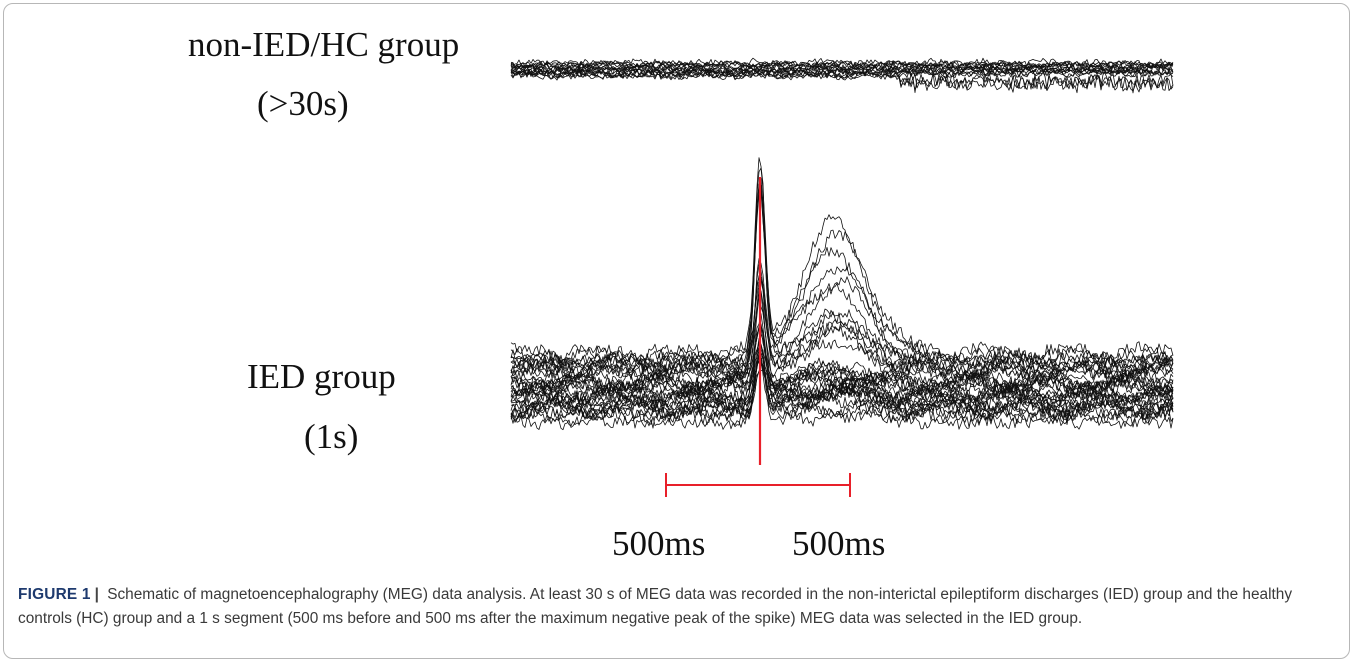  What do you see at coordinates (321, 376) in the screenshot?
I see `ied-group-title: IED group` at bounding box center [321, 376].